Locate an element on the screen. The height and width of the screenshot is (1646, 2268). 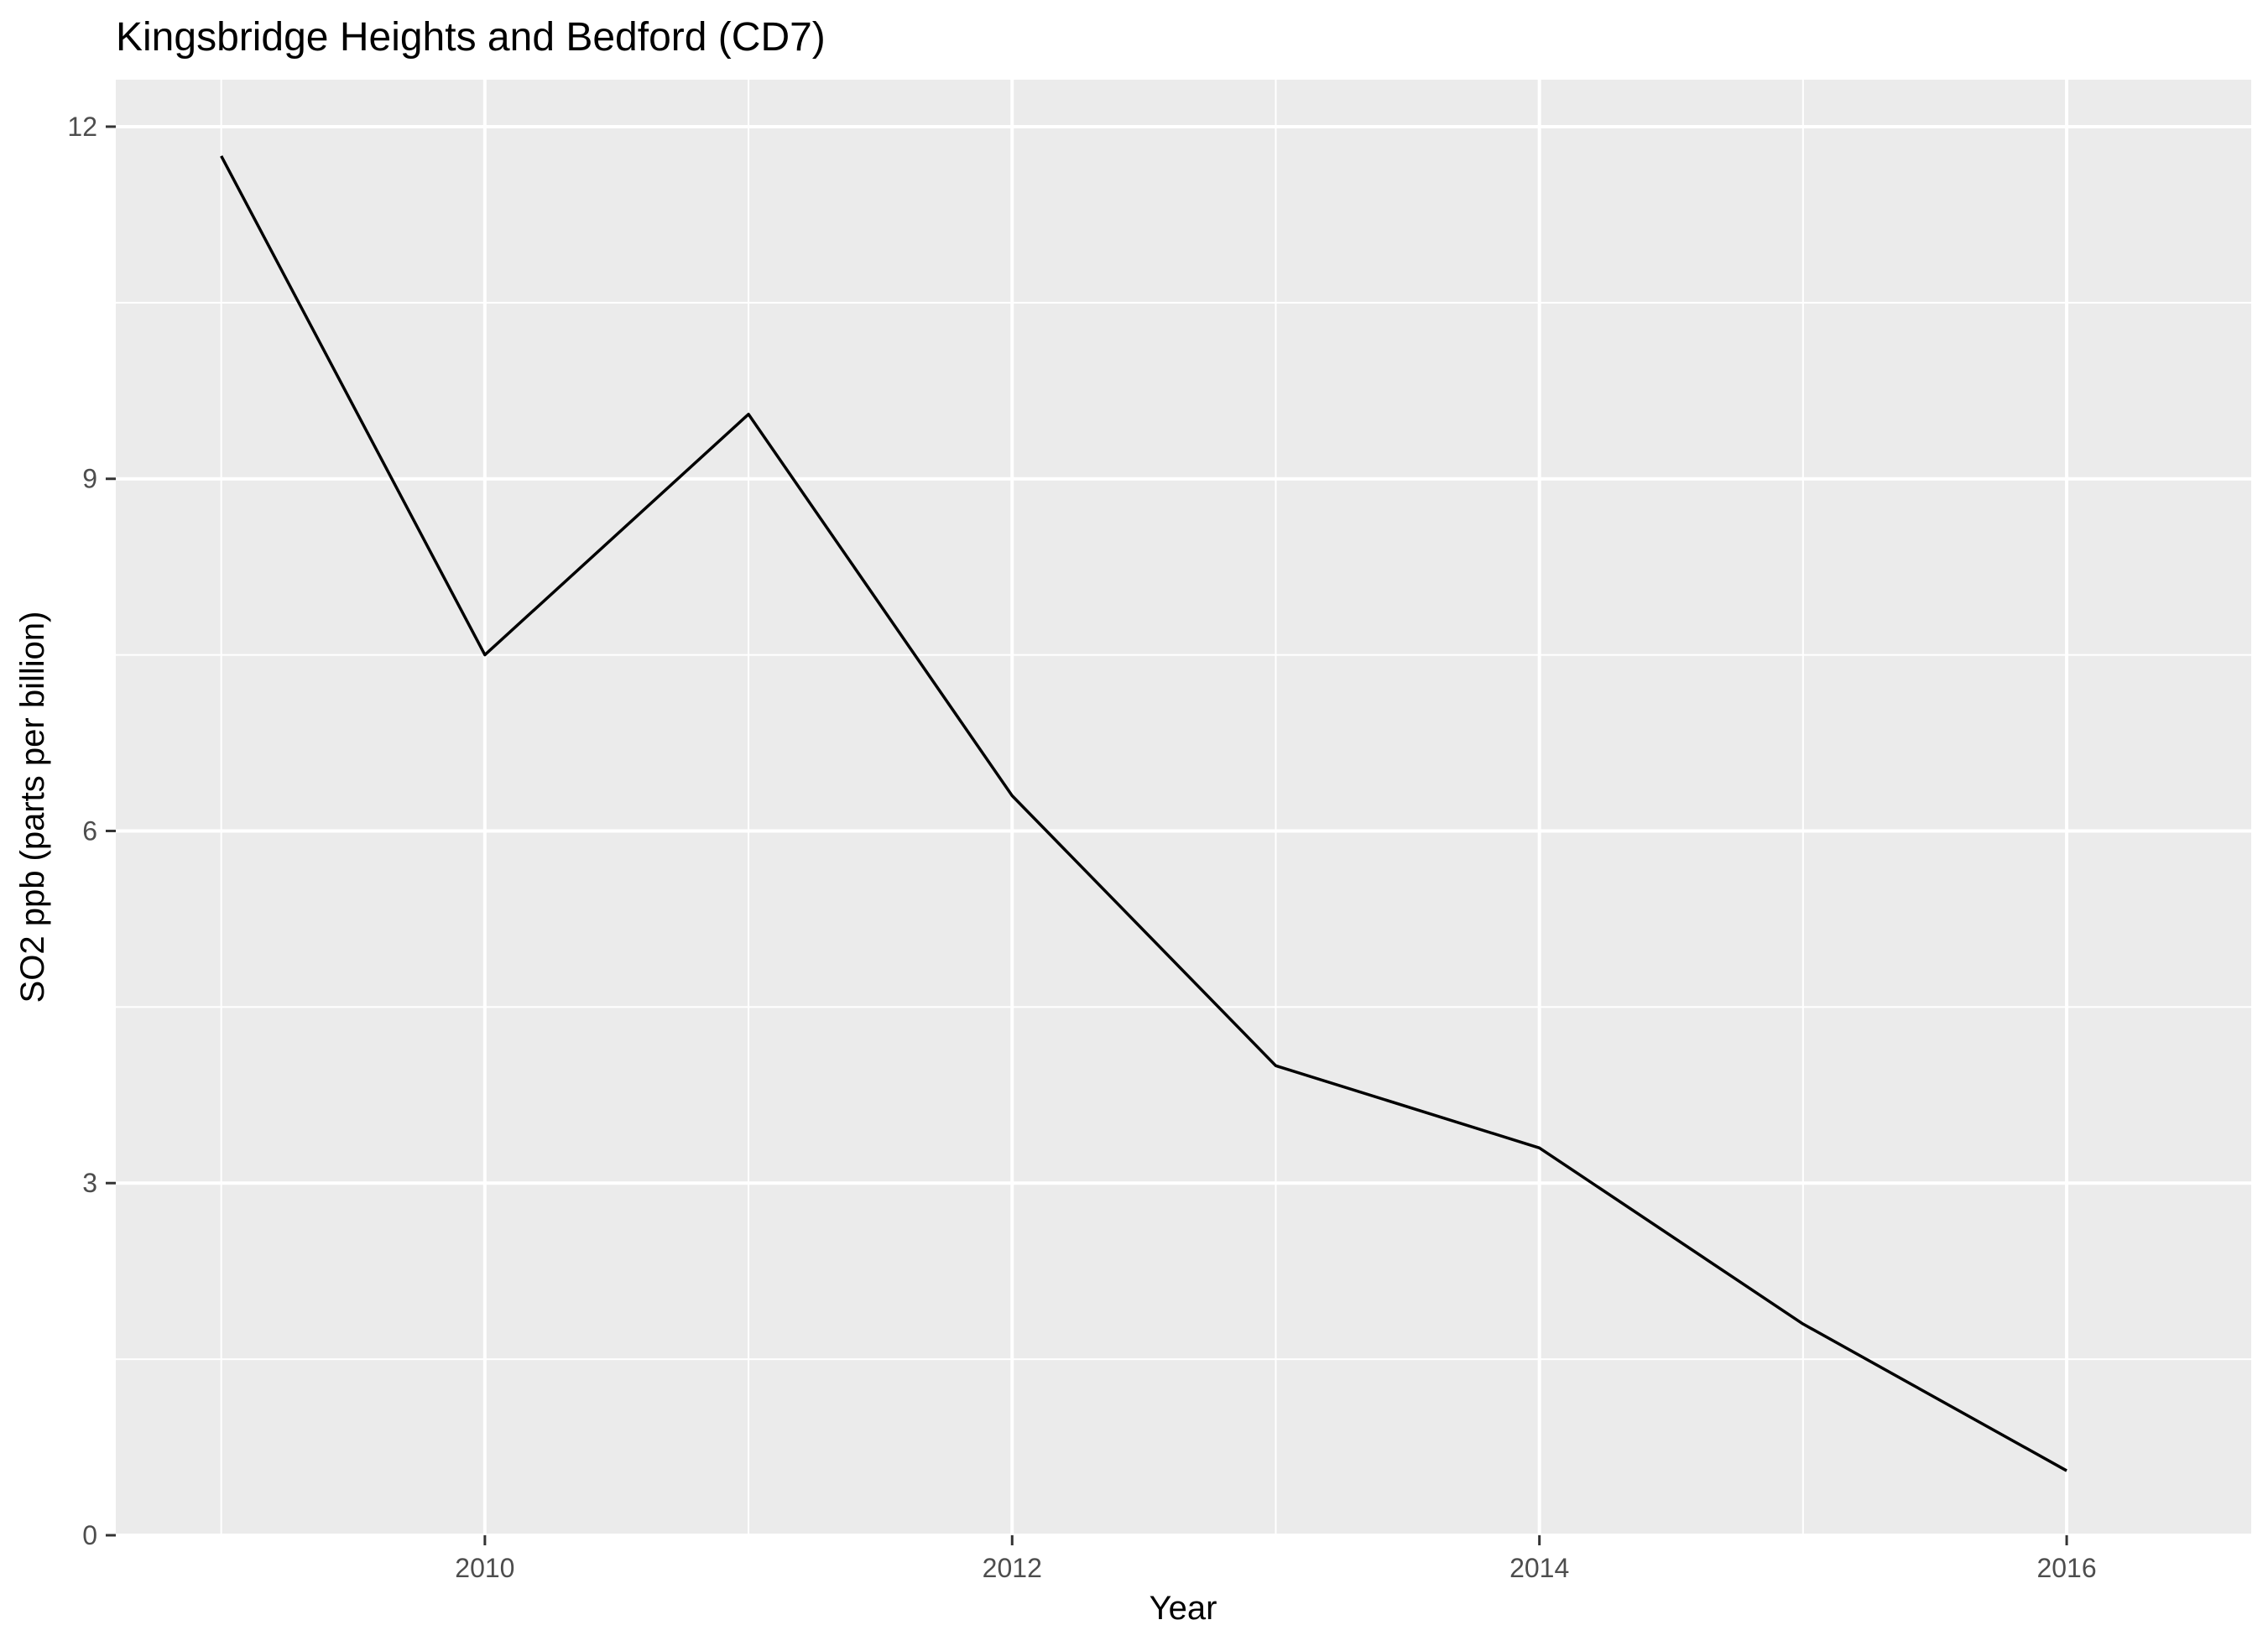
y-tick-label: 0 is located at coordinates (89, 1535).